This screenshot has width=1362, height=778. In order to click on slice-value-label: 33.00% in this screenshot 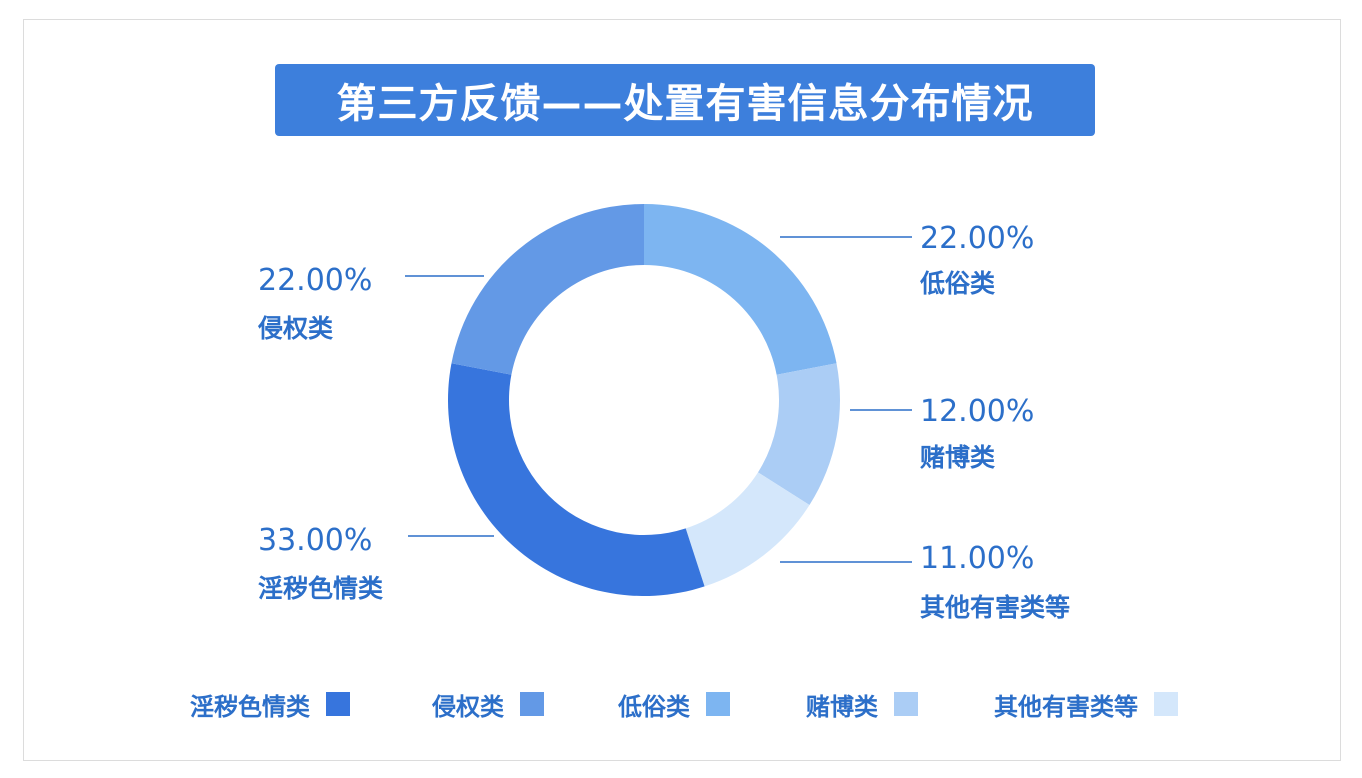, I will do `click(315, 540)`.